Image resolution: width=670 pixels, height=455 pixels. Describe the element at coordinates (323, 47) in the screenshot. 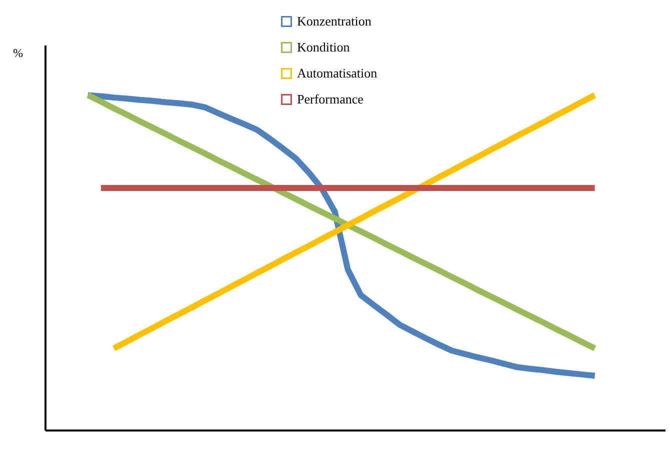

I see `legend-label: Kondition` at that location.